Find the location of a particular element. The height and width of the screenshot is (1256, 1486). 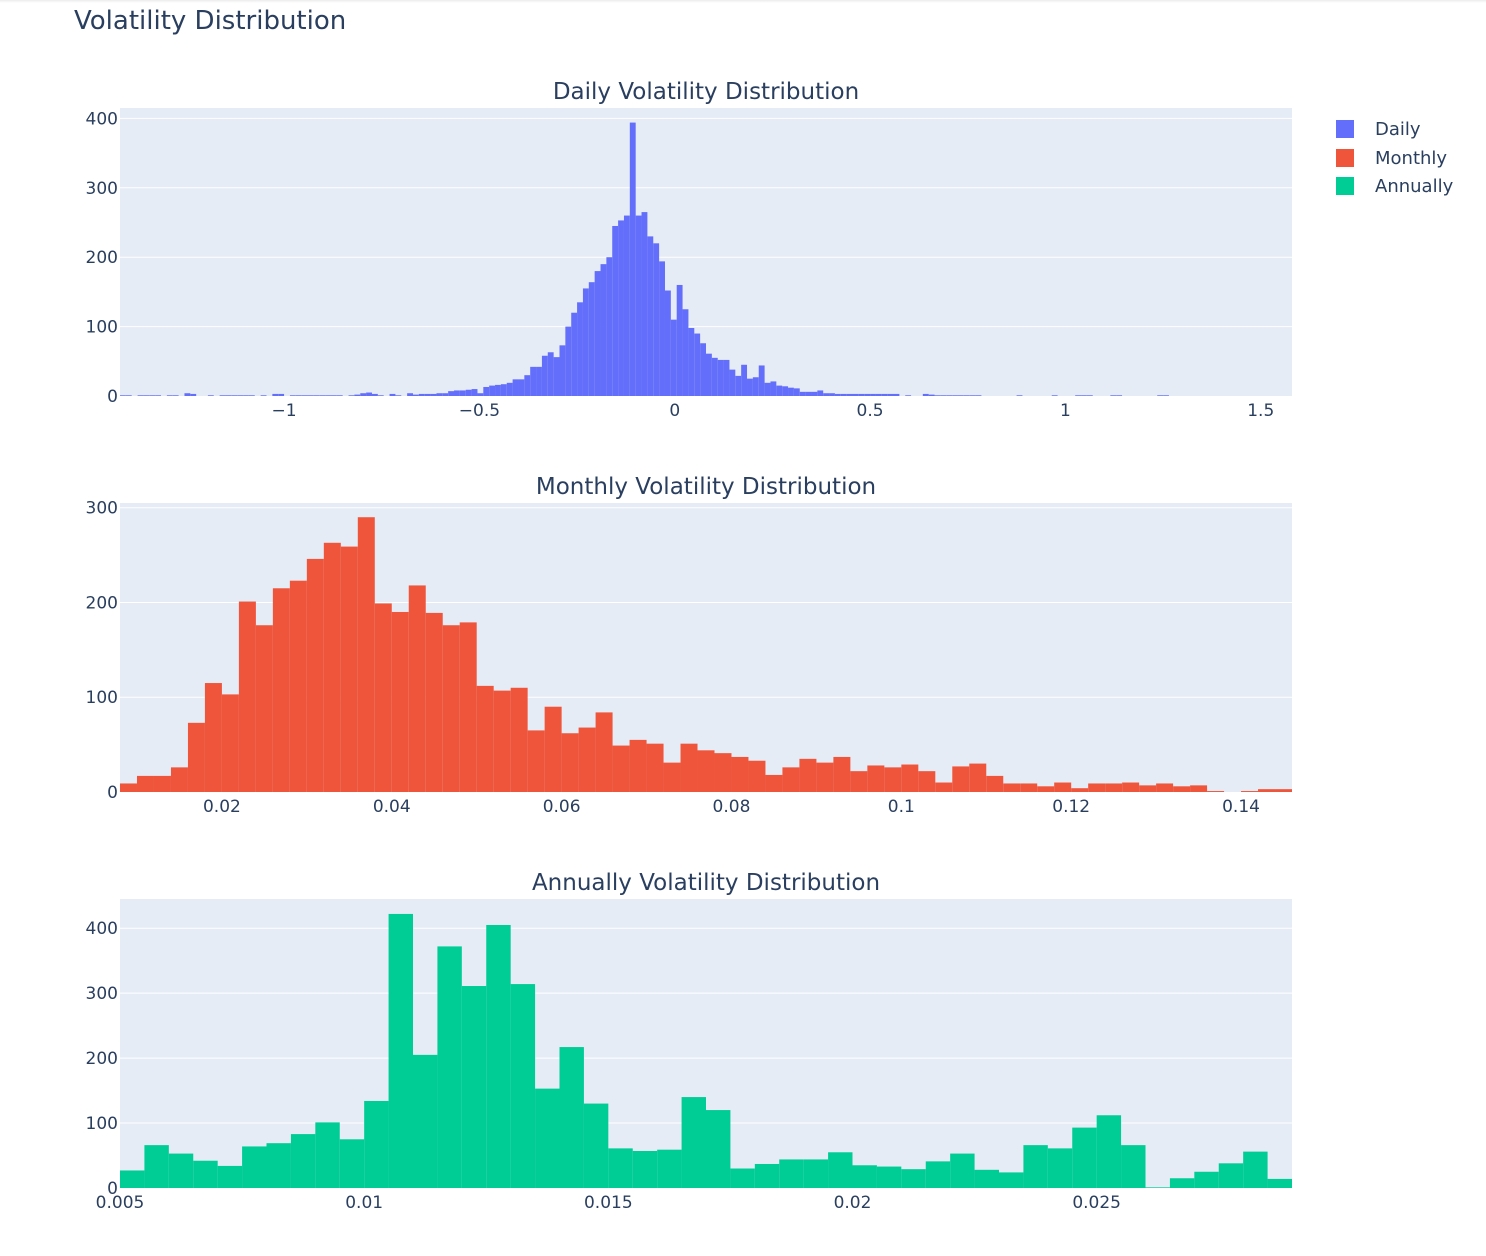

y-tick-label: 100 is located at coordinates (102, 328).